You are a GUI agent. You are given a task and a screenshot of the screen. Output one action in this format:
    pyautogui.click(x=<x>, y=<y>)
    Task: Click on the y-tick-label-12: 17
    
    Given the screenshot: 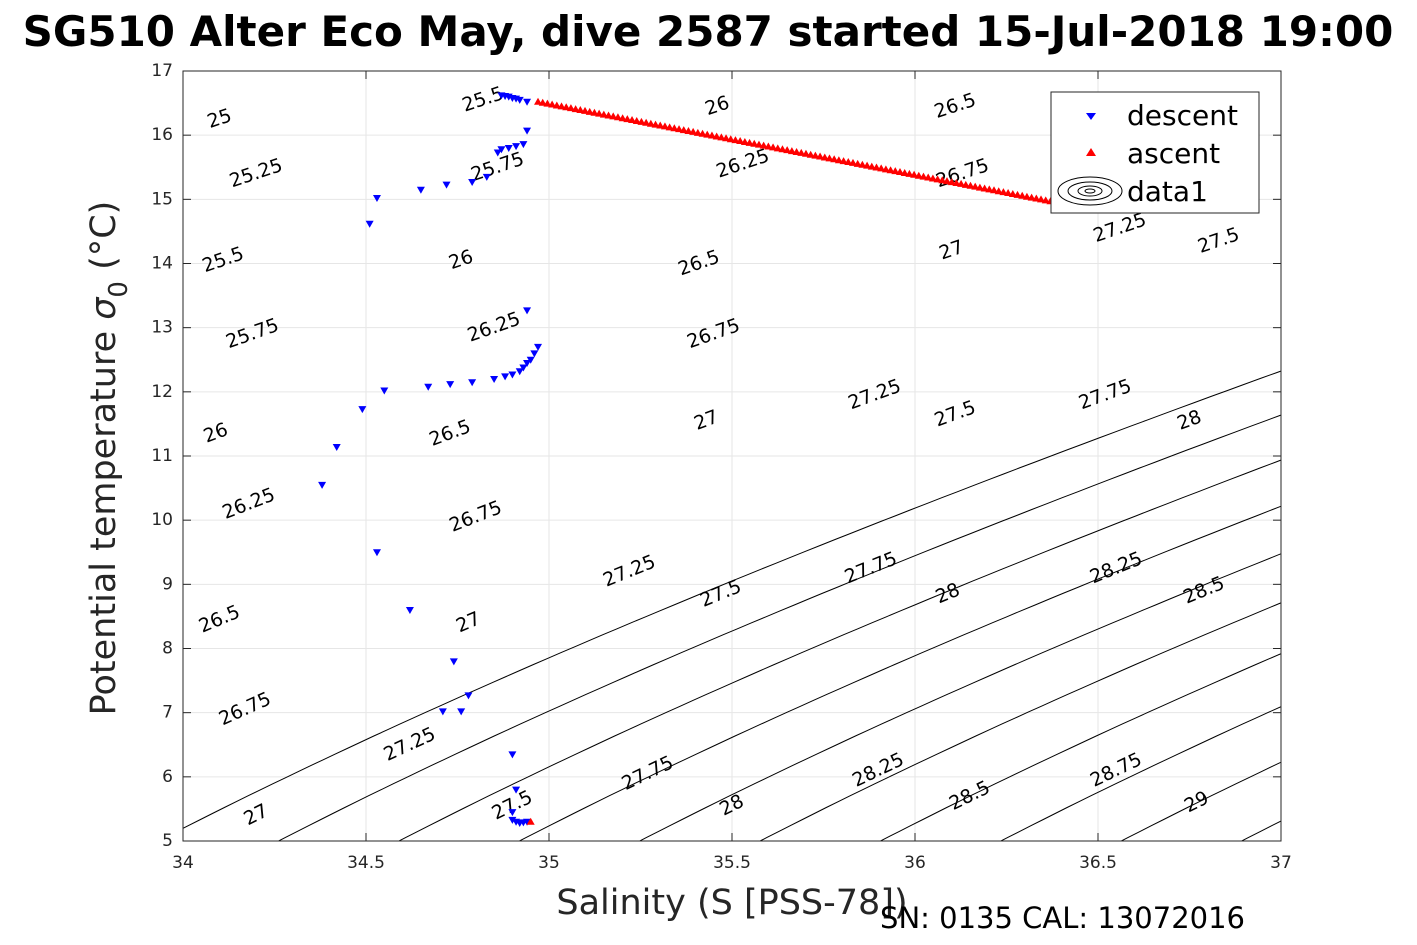 What is the action you would take?
    pyautogui.click(x=162, y=71)
    